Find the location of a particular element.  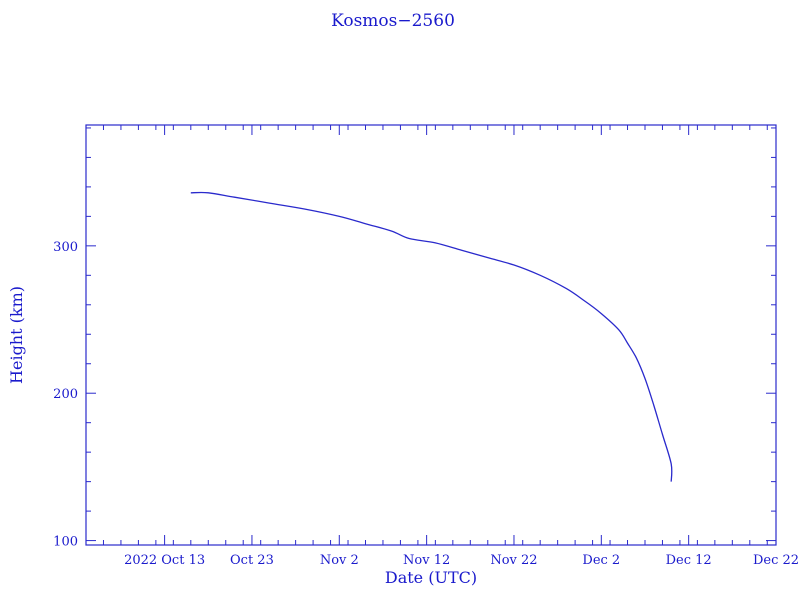

x-tick-label: Dec 12 is located at coordinates (689, 560).